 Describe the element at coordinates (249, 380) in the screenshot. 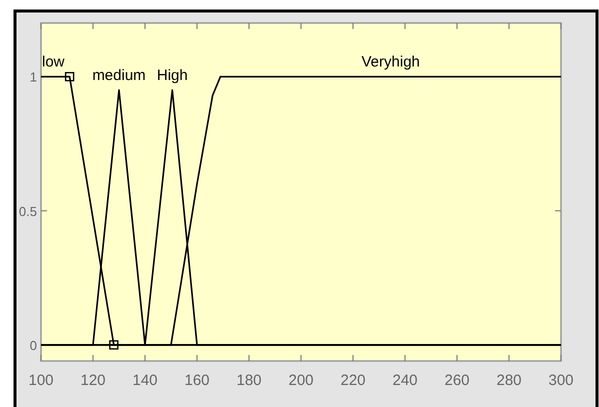

I see `x-tick-label: 180` at that location.